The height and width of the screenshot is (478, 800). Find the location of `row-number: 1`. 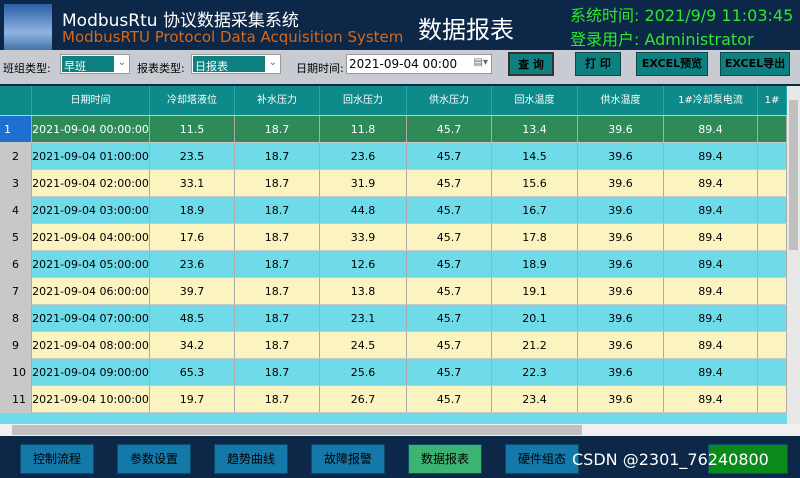

row-number: 1 is located at coordinates (16, 129).